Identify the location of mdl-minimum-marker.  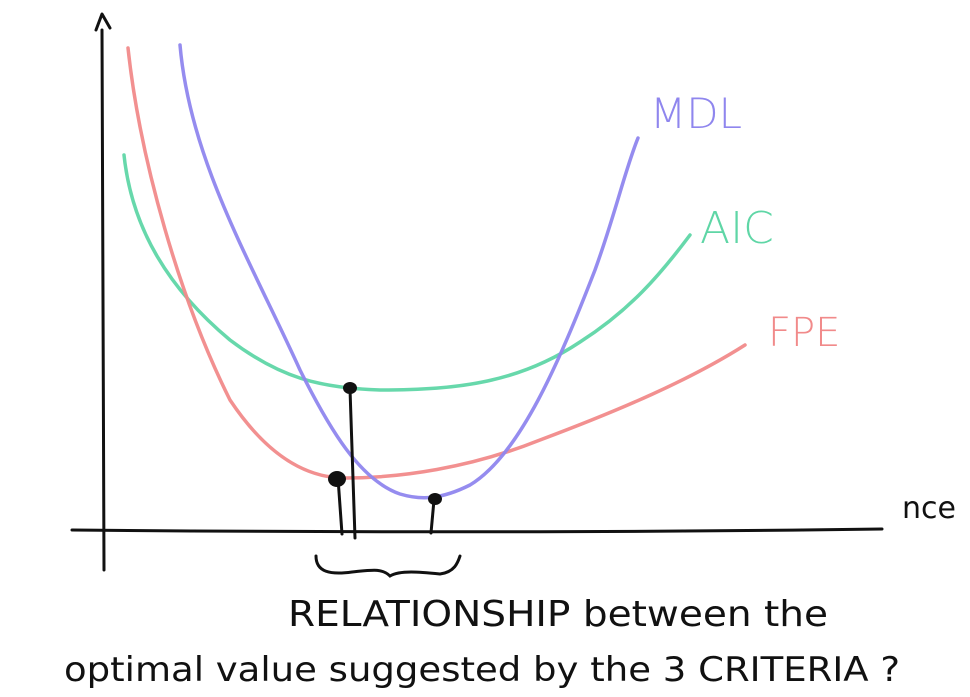
(435, 499).